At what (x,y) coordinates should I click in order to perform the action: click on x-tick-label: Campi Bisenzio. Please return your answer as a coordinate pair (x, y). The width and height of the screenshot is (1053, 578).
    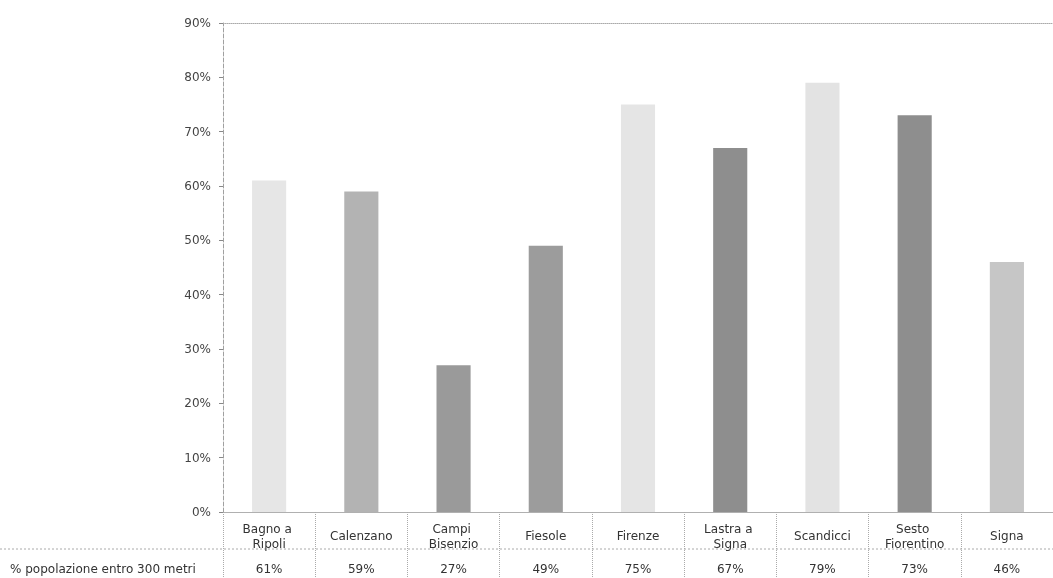
    Looking at the image, I should click on (453, 536).